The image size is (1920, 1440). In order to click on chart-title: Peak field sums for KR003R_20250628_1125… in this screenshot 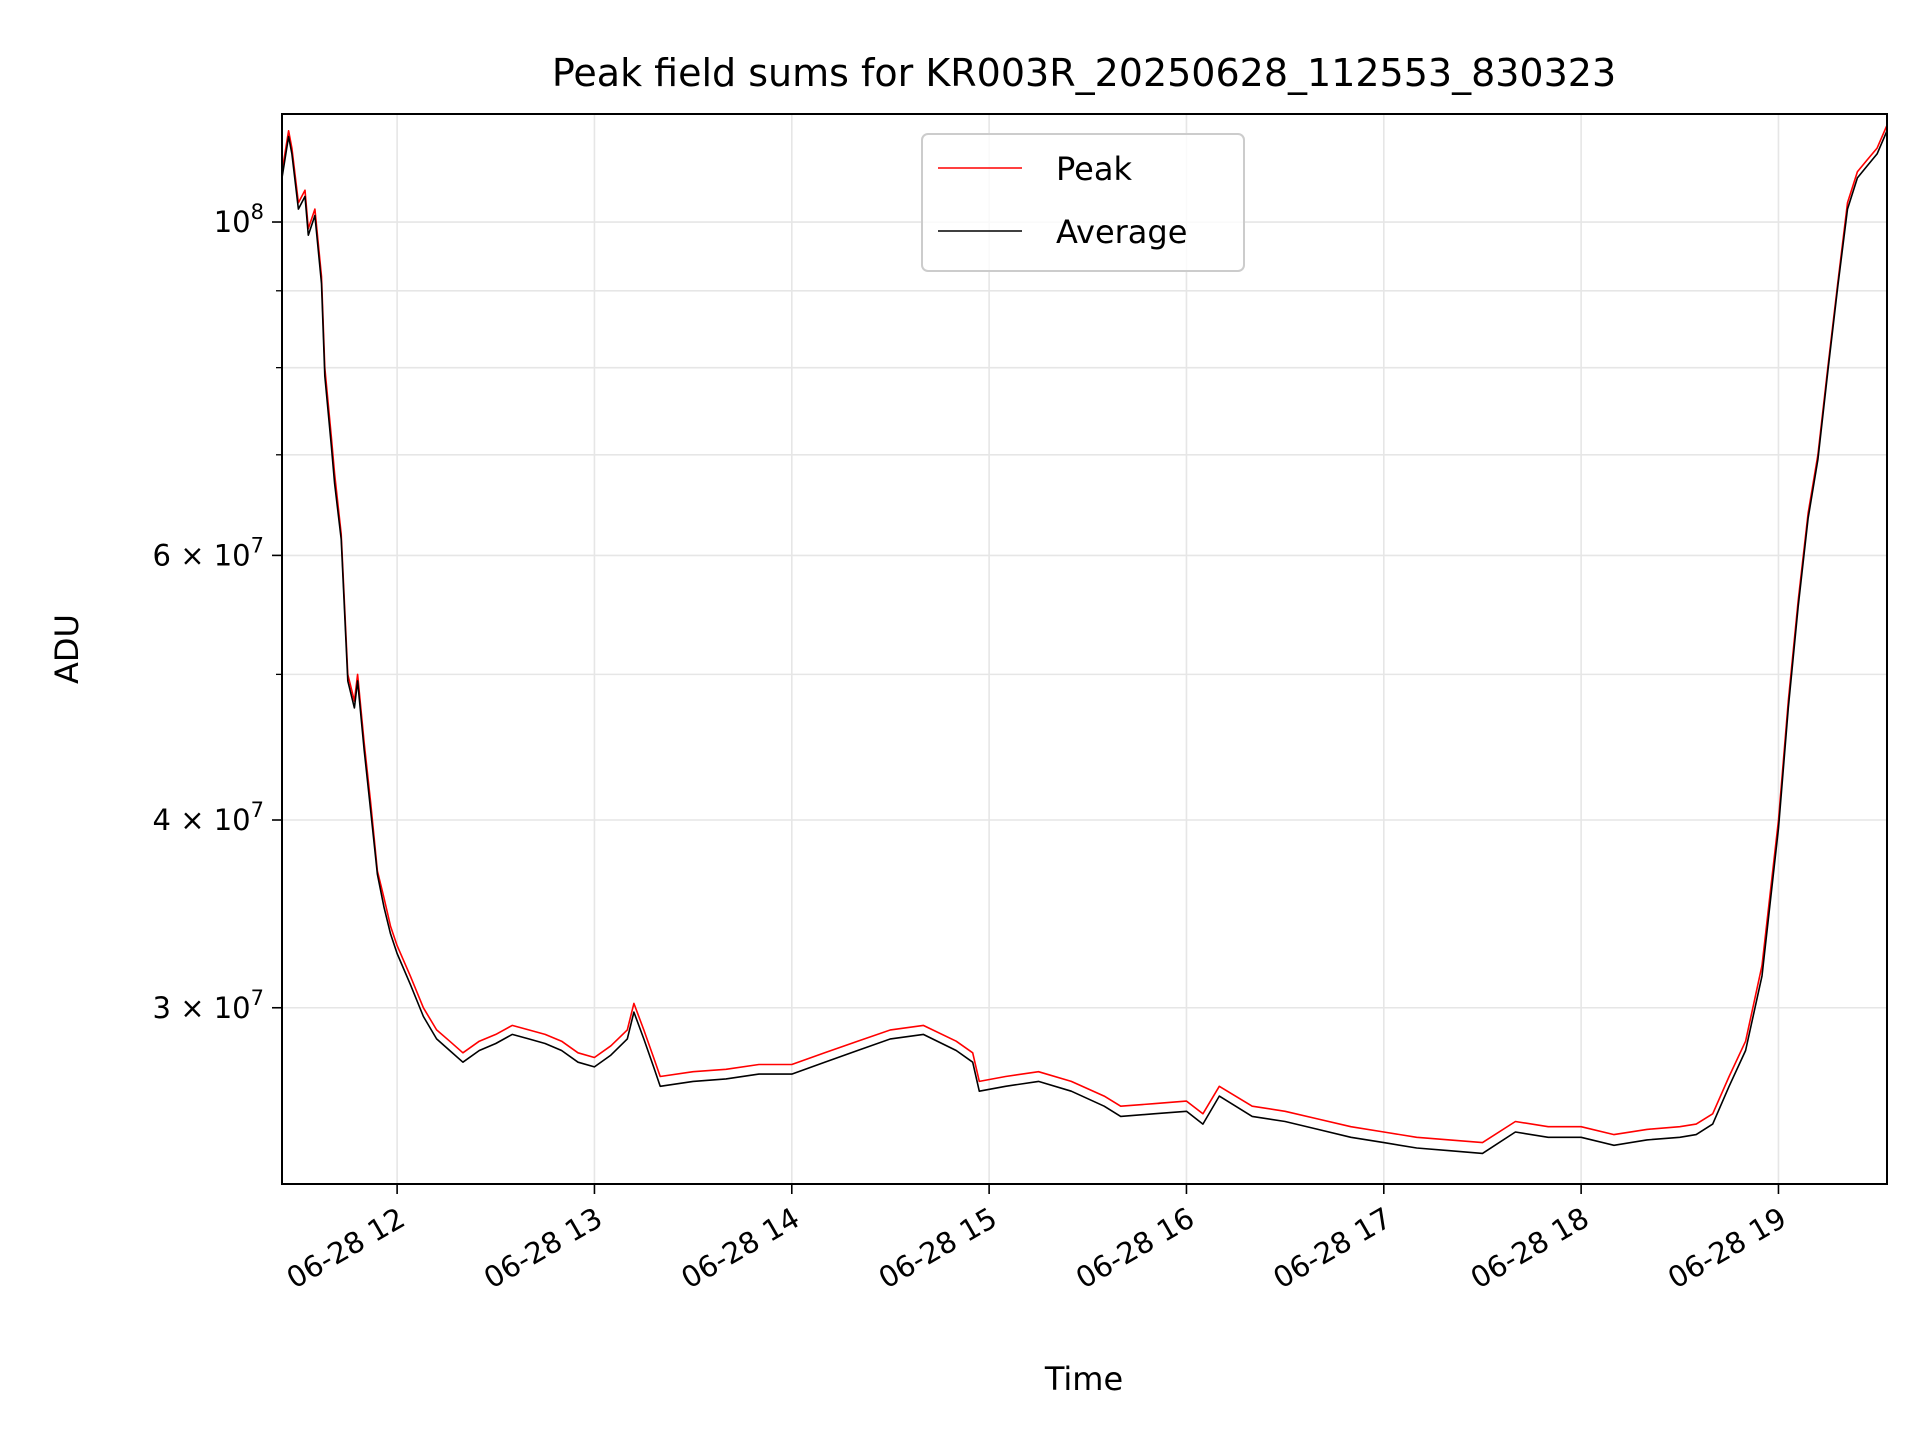, I will do `click(1084, 73)`.